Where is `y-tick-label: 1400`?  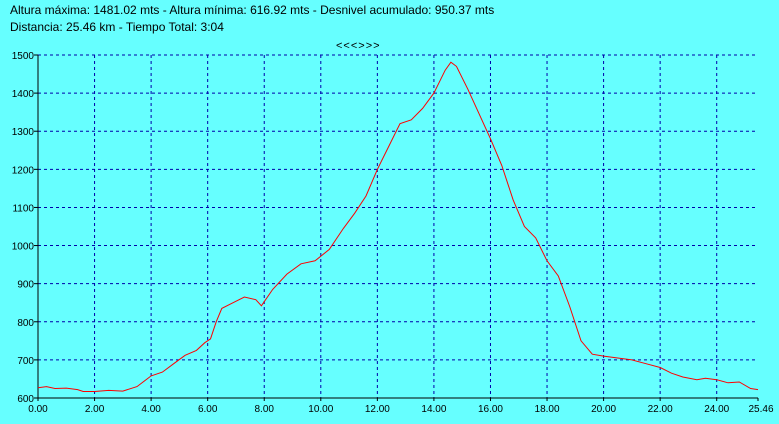 y-tick-label: 1400 is located at coordinates (23, 94).